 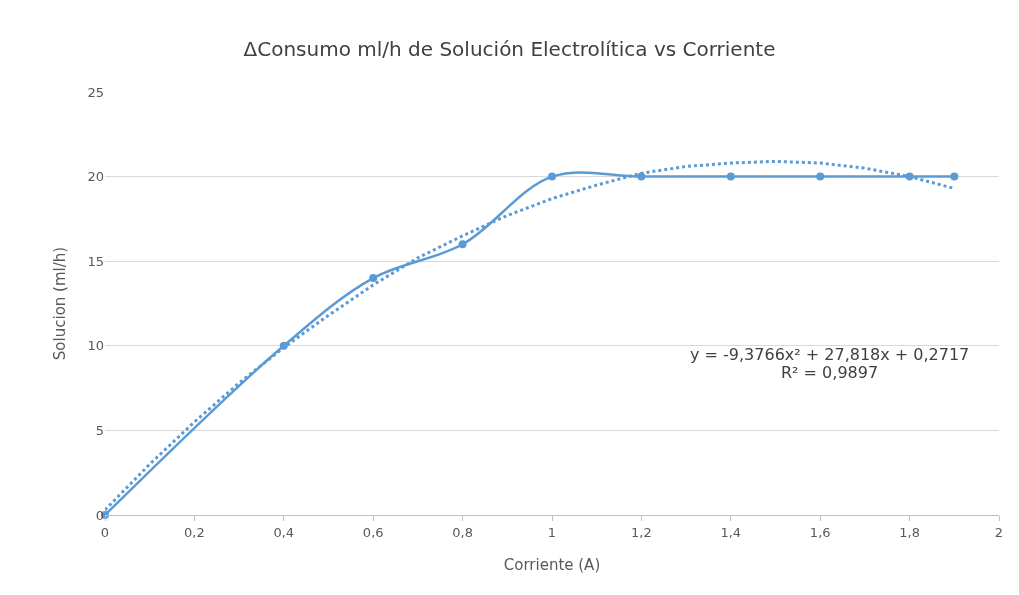 I want to click on y-tick-label: 25, so click(x=95, y=92).